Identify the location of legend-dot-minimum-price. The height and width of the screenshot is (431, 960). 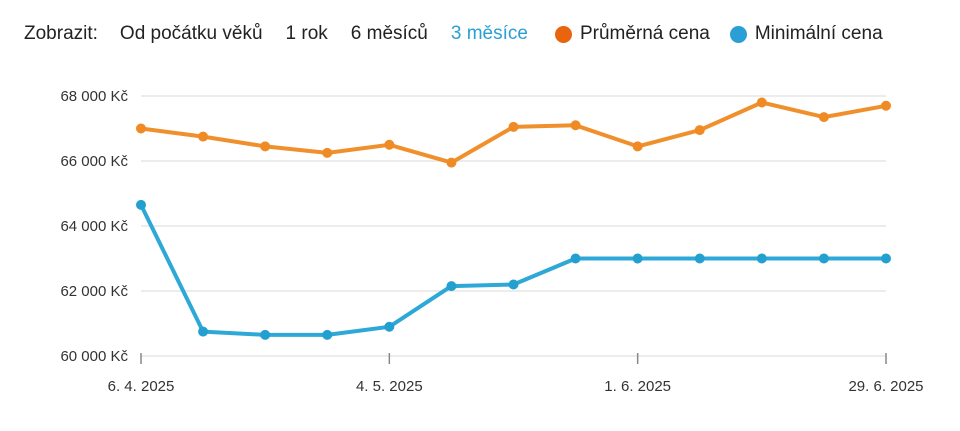
(738, 34).